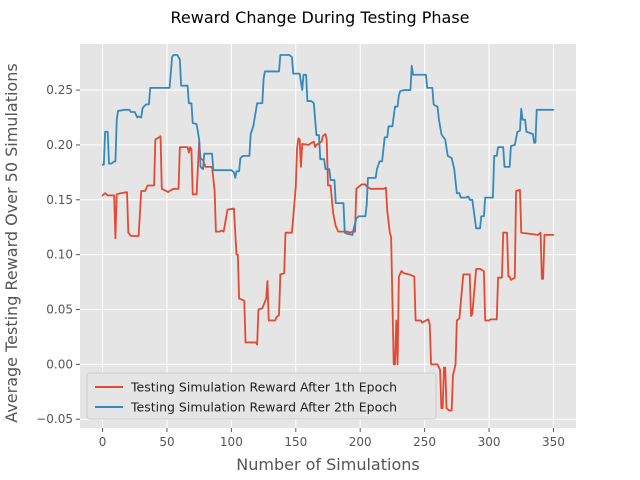 The width and height of the screenshot is (640, 480). I want to click on chart-title: Reward Change During Testing Phase, so click(320, 17).